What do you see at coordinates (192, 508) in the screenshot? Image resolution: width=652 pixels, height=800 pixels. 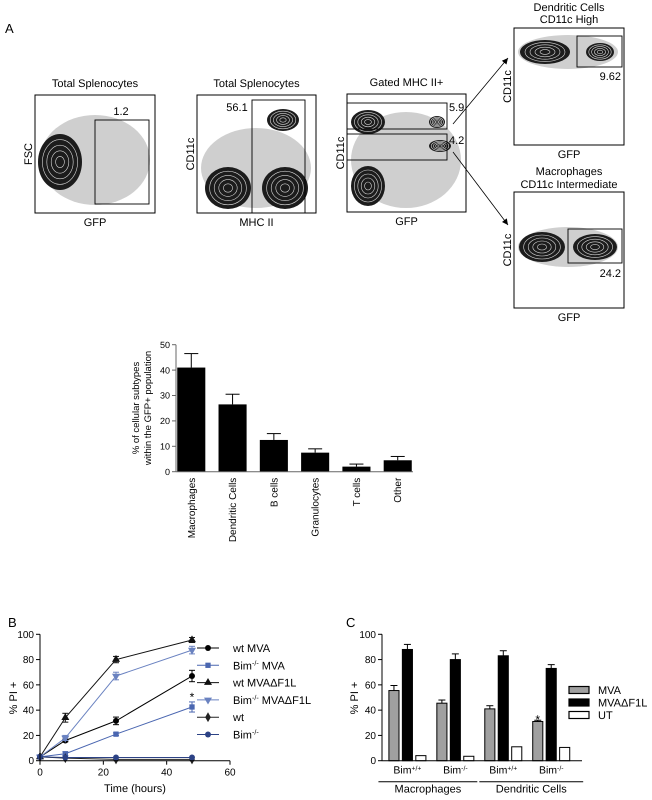 I see `x-tick-label: Macrophages` at bounding box center [192, 508].